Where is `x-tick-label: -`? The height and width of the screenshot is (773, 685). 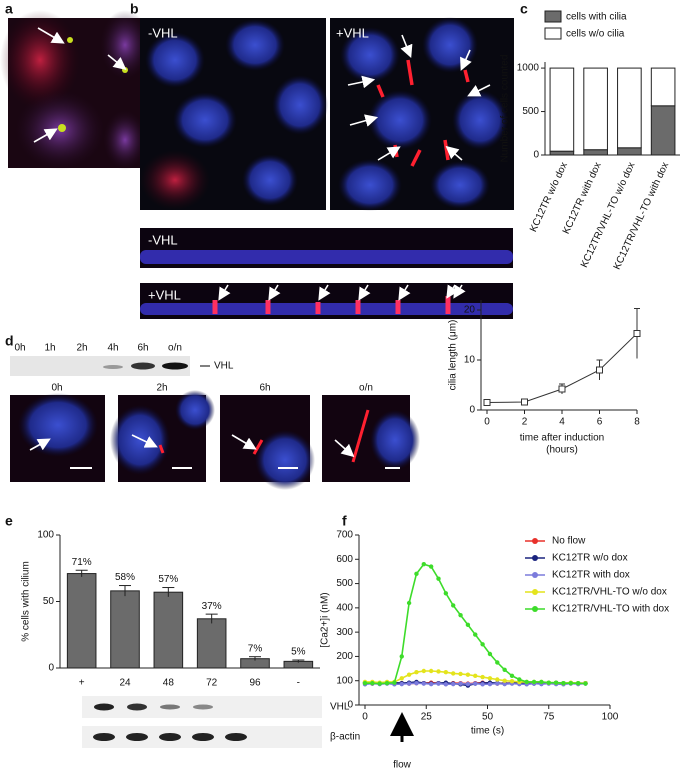 x-tick-label: - is located at coordinates (298, 683).